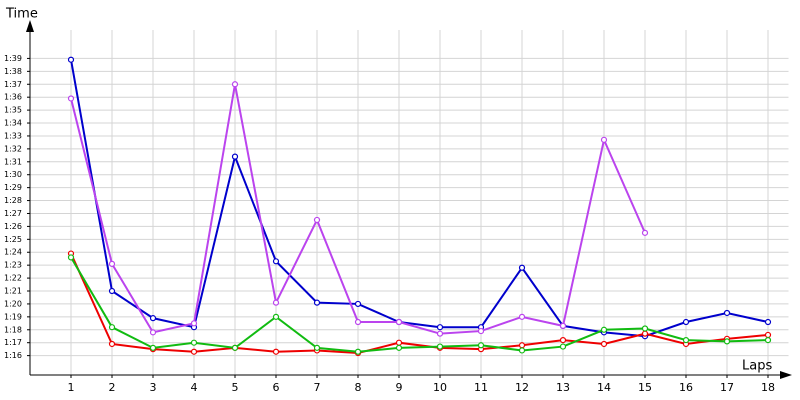 This screenshot has height=400, width=800. What do you see at coordinates (13, 291) in the screenshot?
I see `y-tick-label: 1:21` at bounding box center [13, 291].